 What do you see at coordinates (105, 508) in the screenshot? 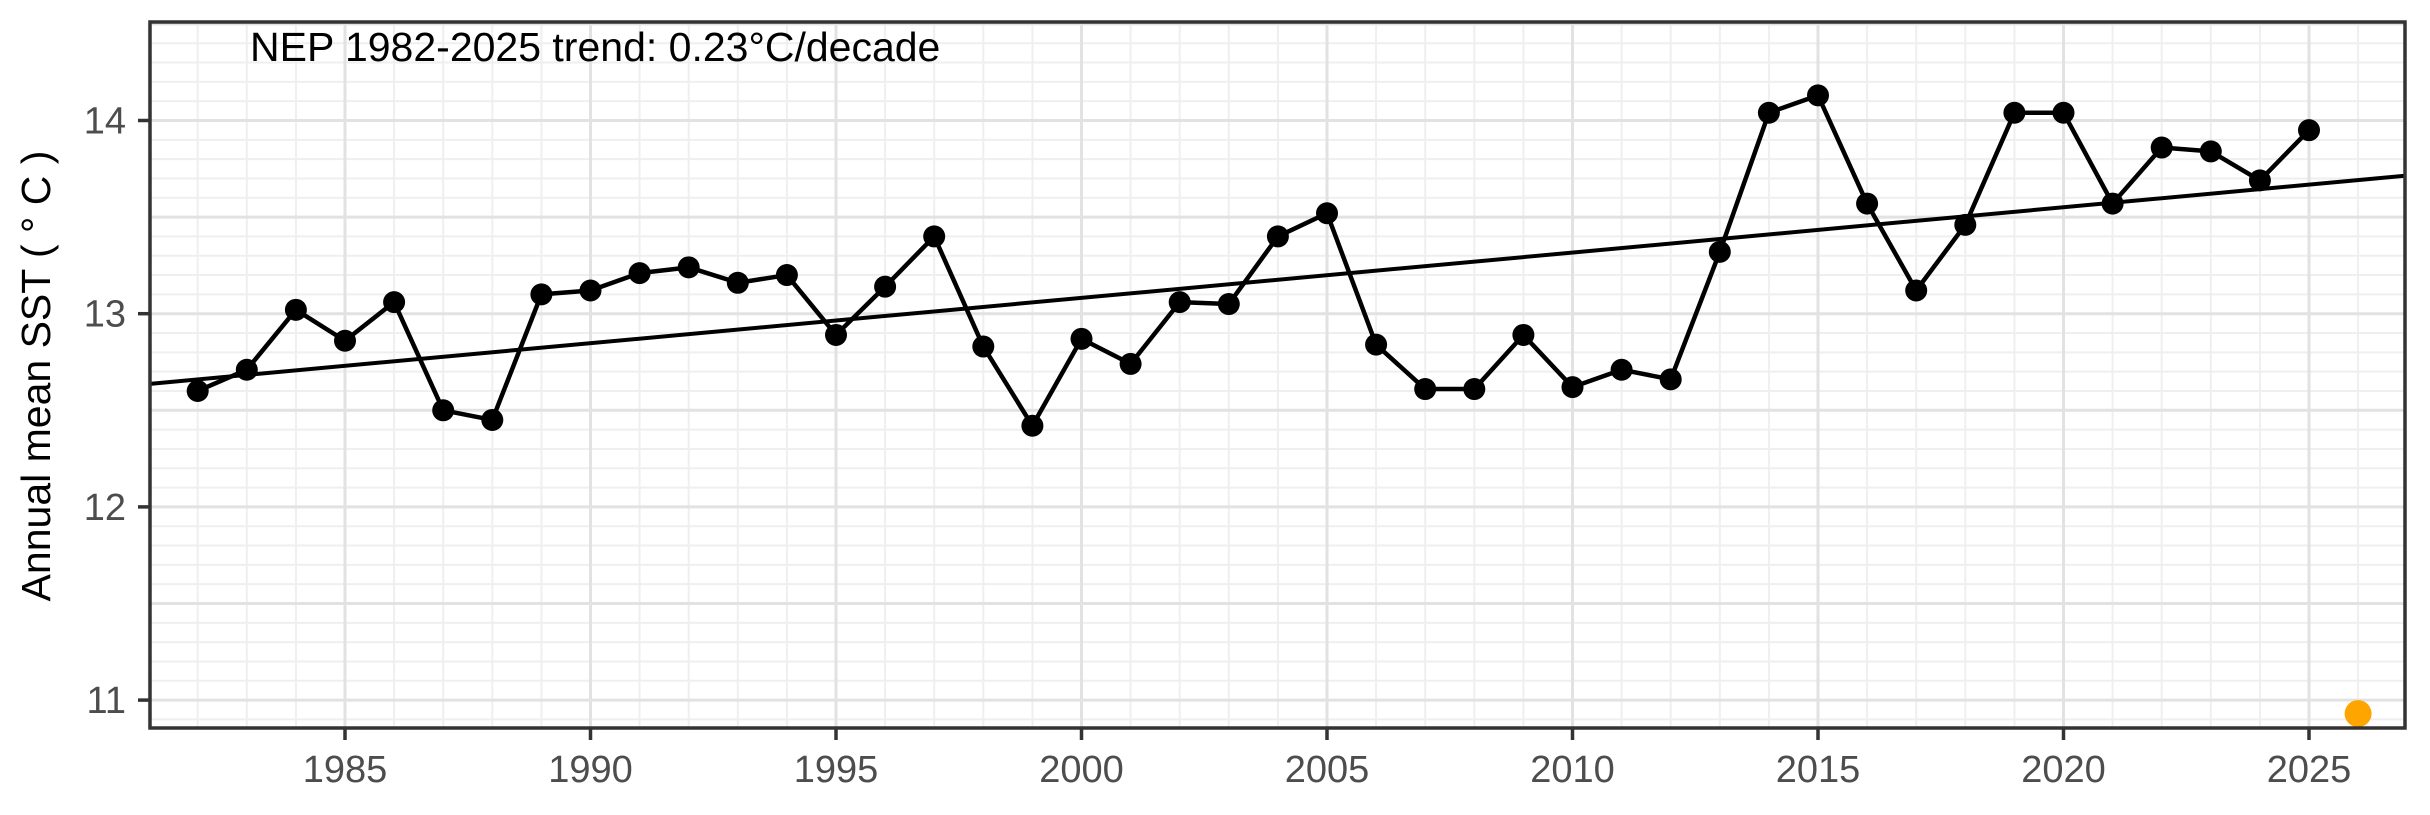
I see `y-tick-label: 12` at bounding box center [105, 508].